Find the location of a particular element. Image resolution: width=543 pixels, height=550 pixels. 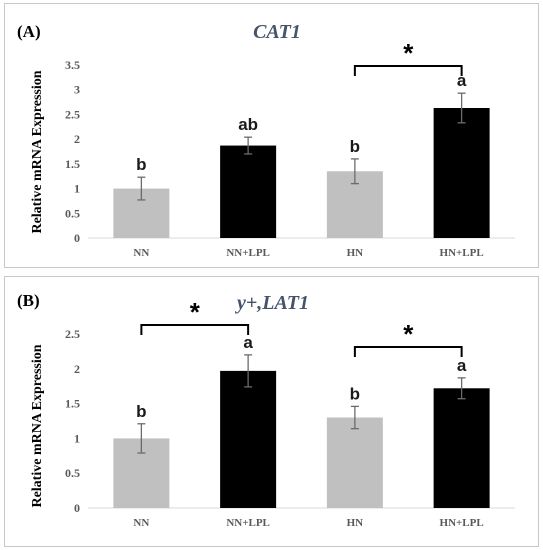

y-tick-label: 3.5 is located at coordinates (72, 65).